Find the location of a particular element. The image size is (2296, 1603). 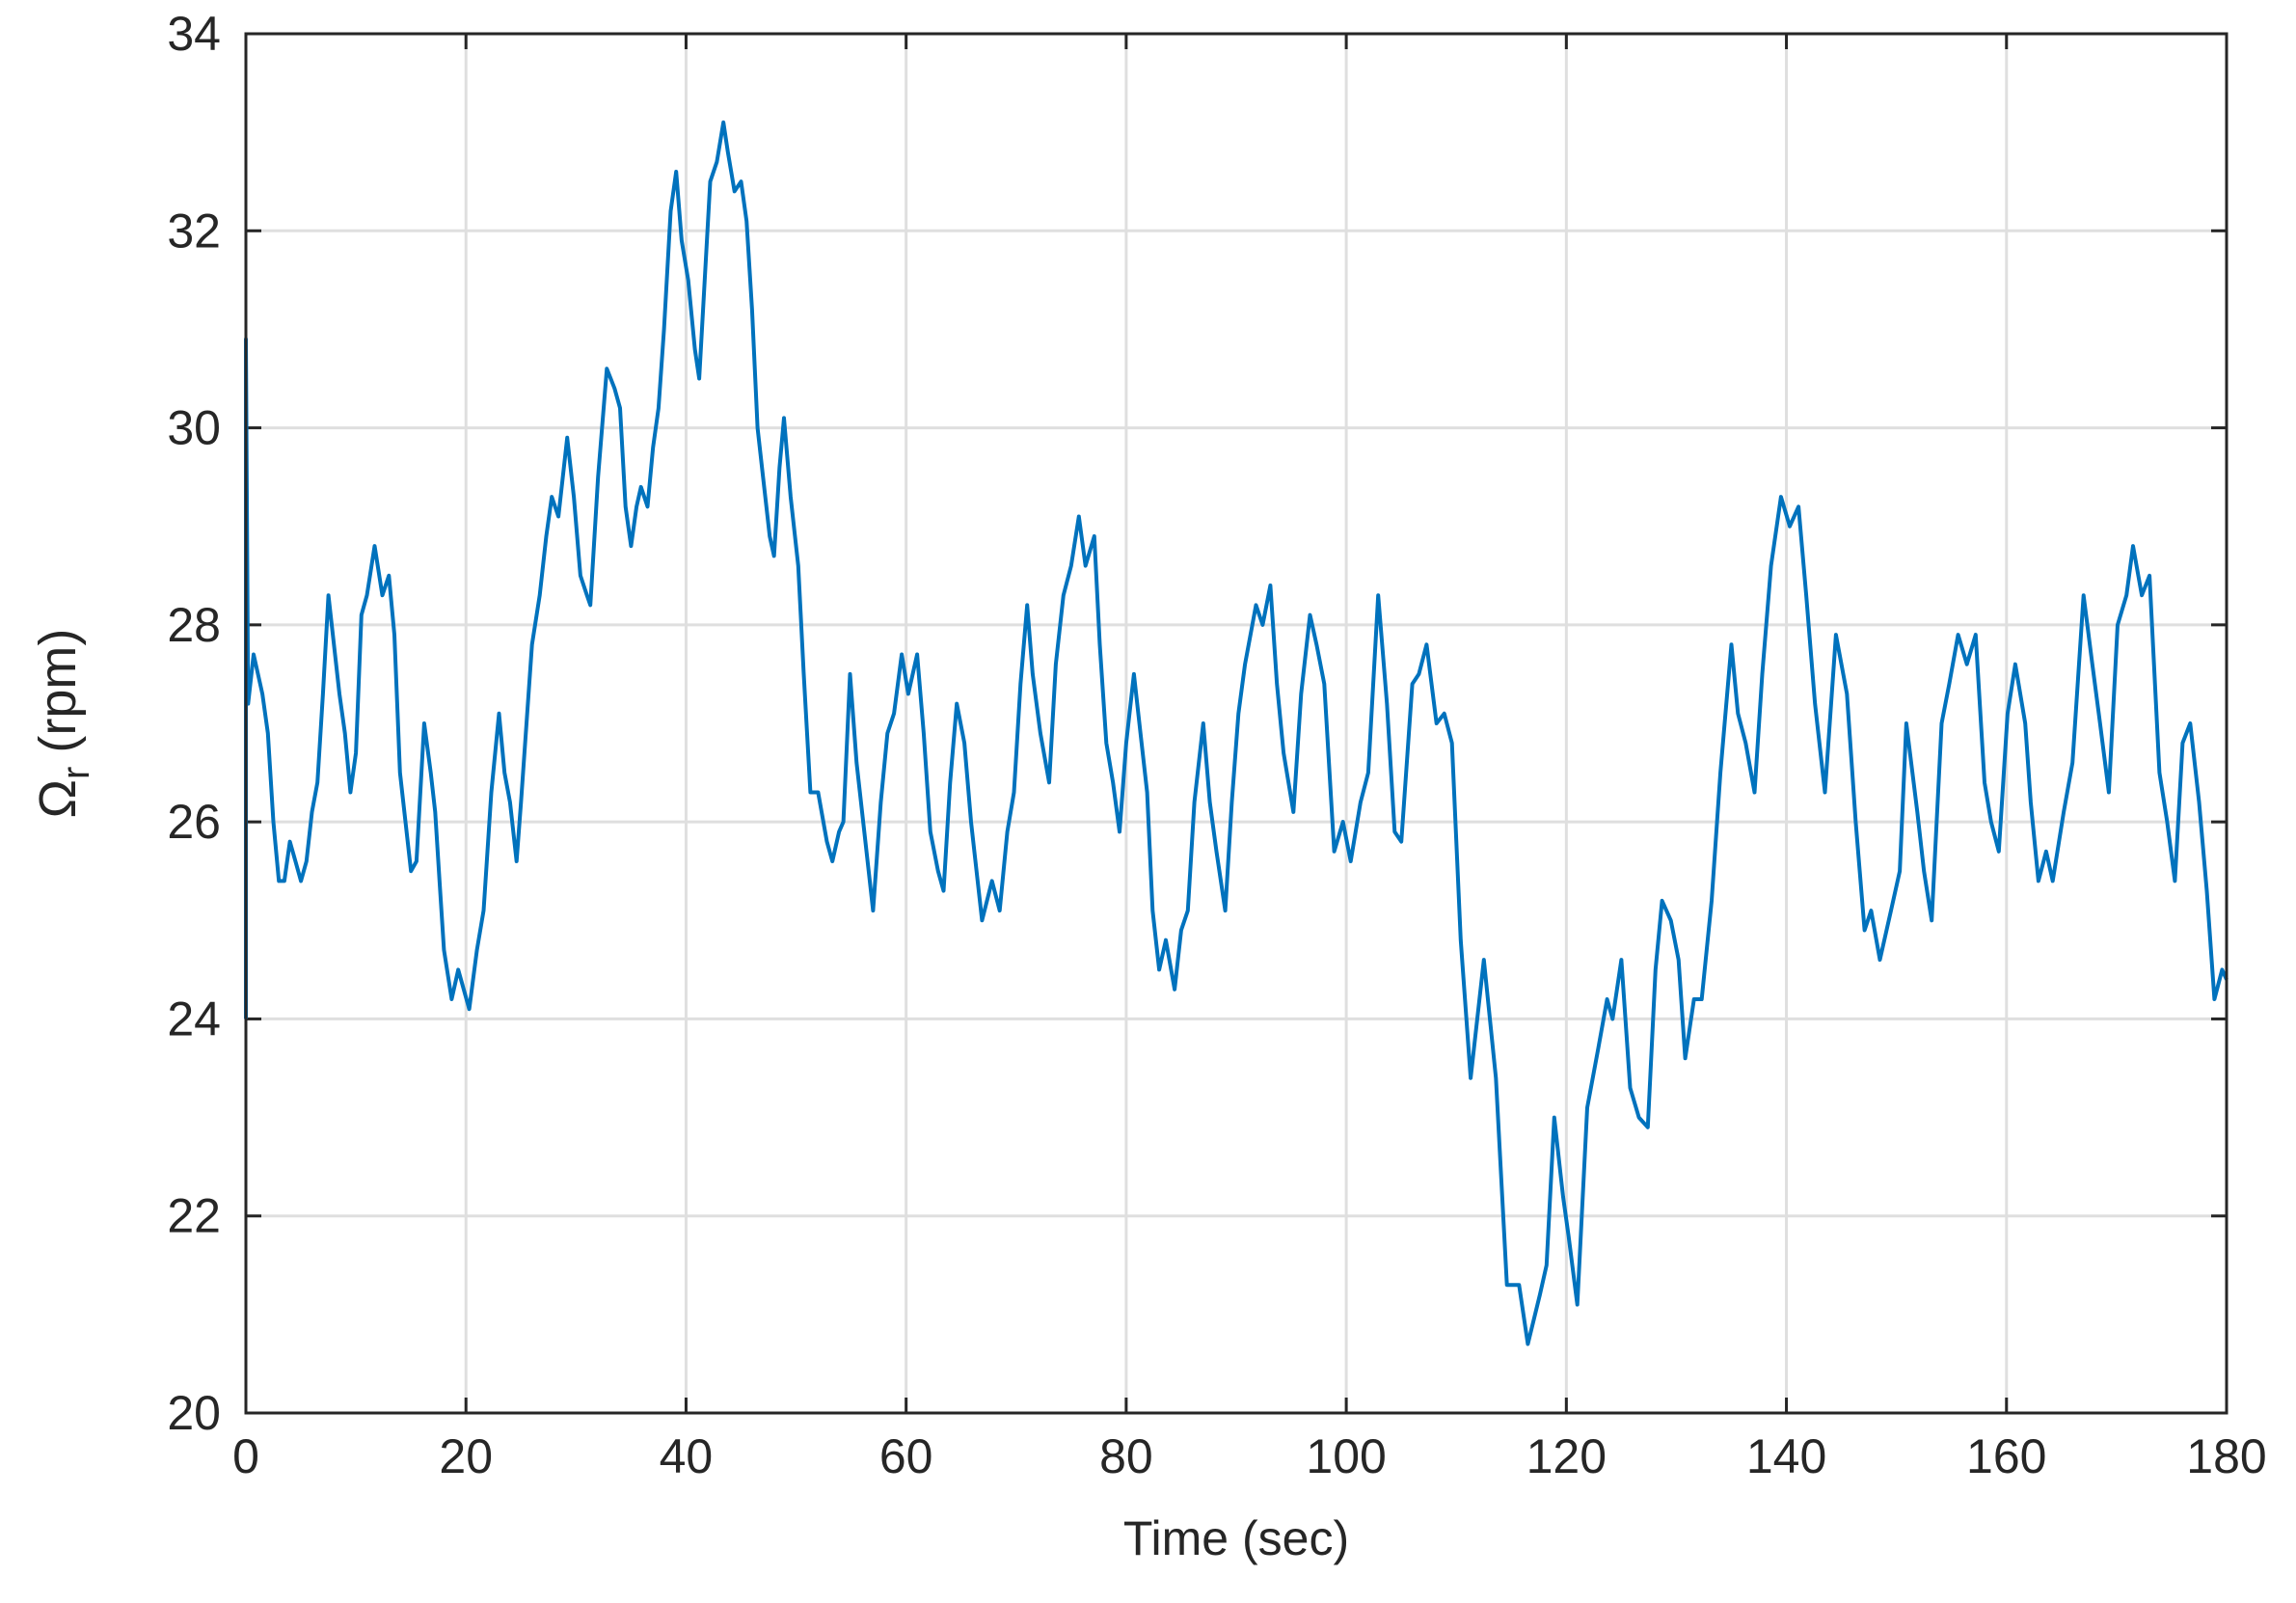

y-axis-label-unit: (rpm) is located at coordinates (58, 691).